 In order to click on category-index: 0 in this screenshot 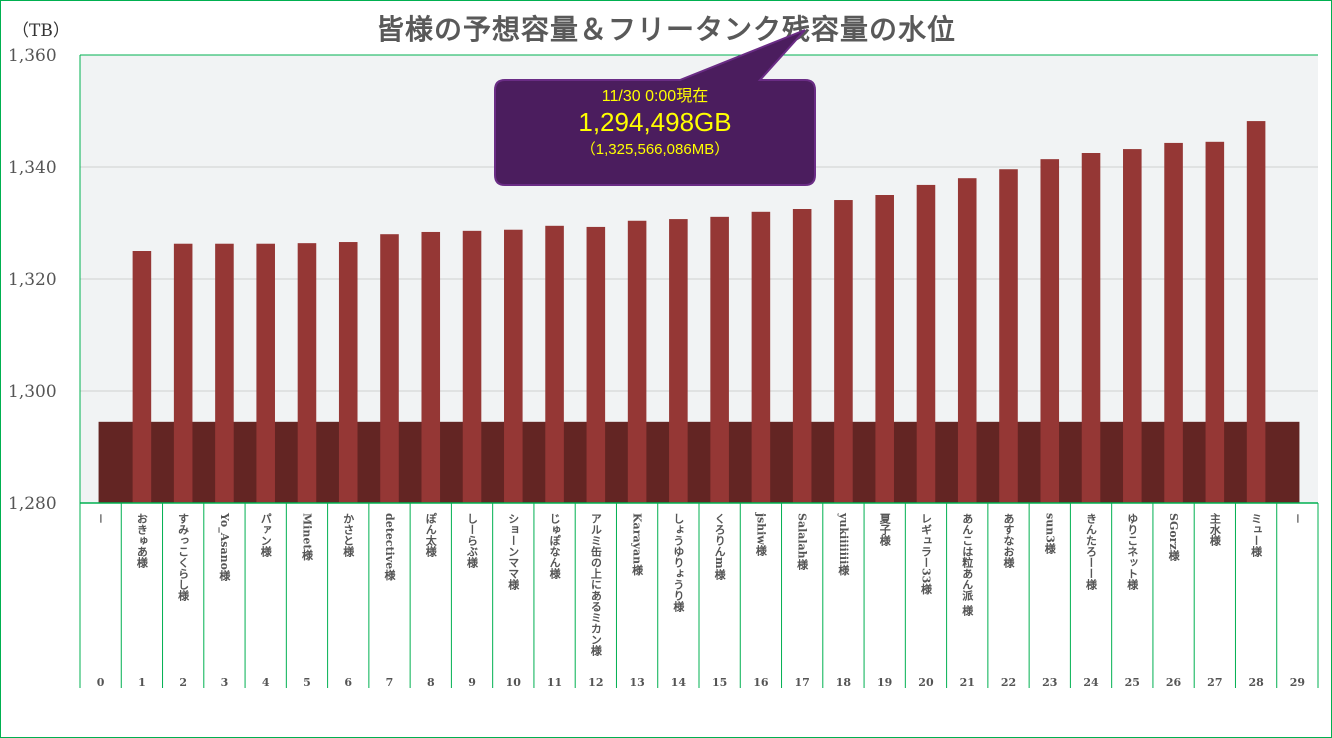, I will do `click(101, 682)`.